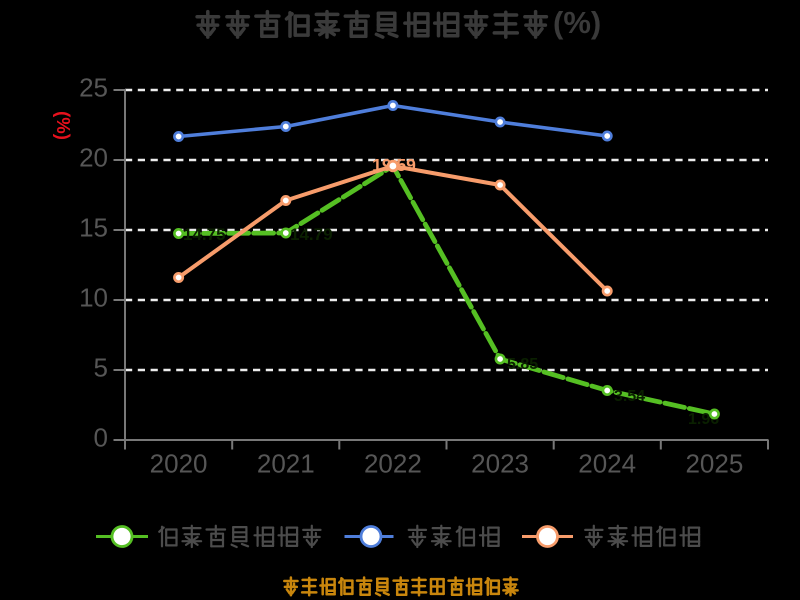  I want to click on svg-text: 10, so click(93, 298).